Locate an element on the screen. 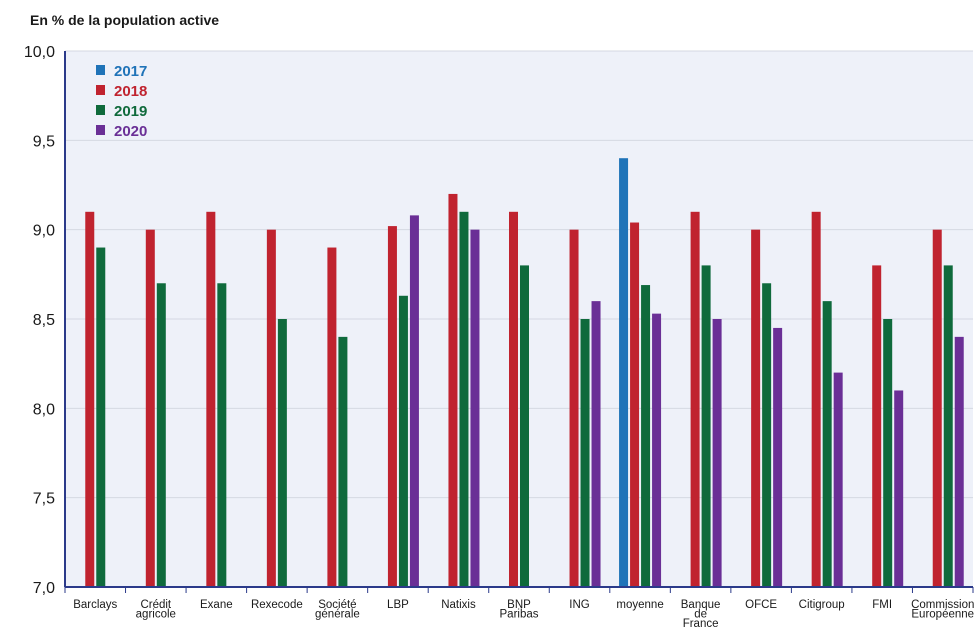 The height and width of the screenshot is (627, 977). x-category-label: Société is located at coordinates (337, 605).